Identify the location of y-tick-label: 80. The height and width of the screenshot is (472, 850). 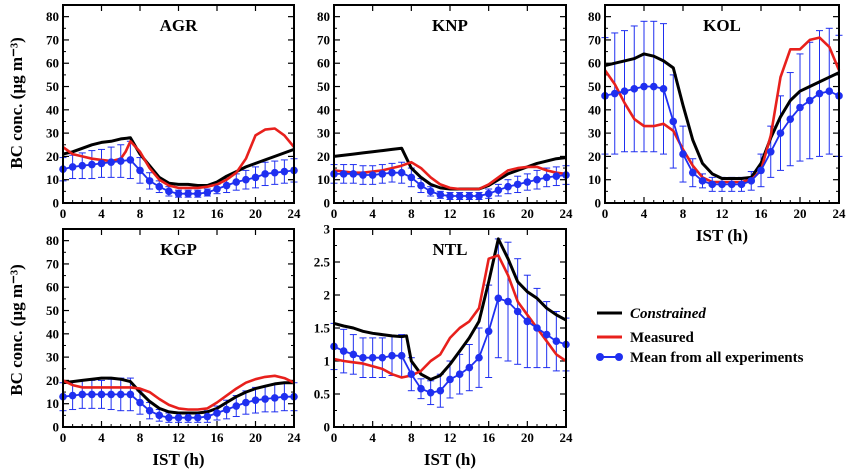
(52, 240).